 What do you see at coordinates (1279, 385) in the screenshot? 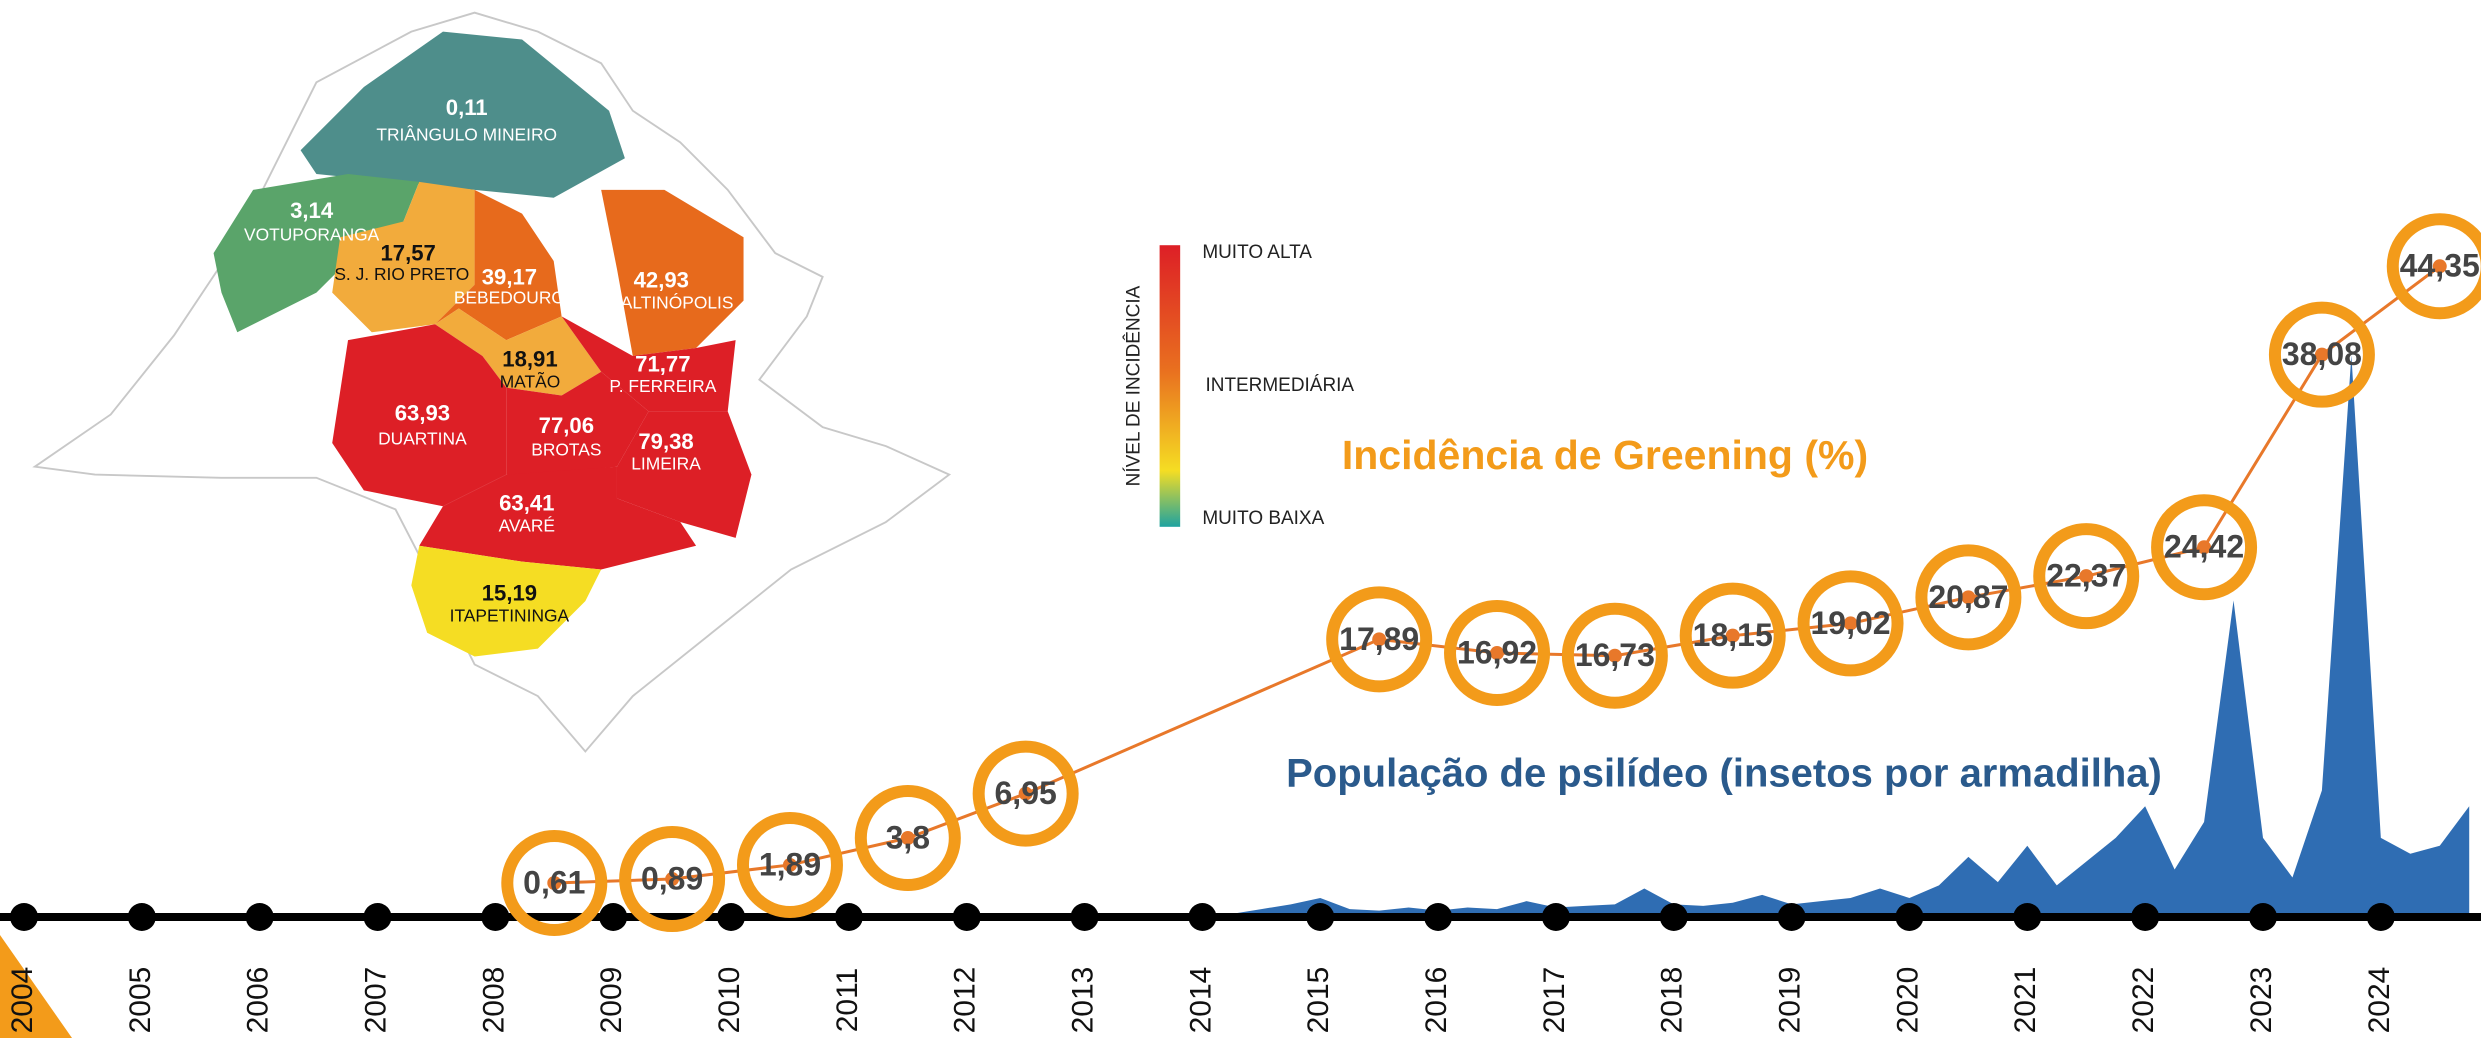
I see `legend-label: INTERMEDIÁRIA` at bounding box center [1279, 385].